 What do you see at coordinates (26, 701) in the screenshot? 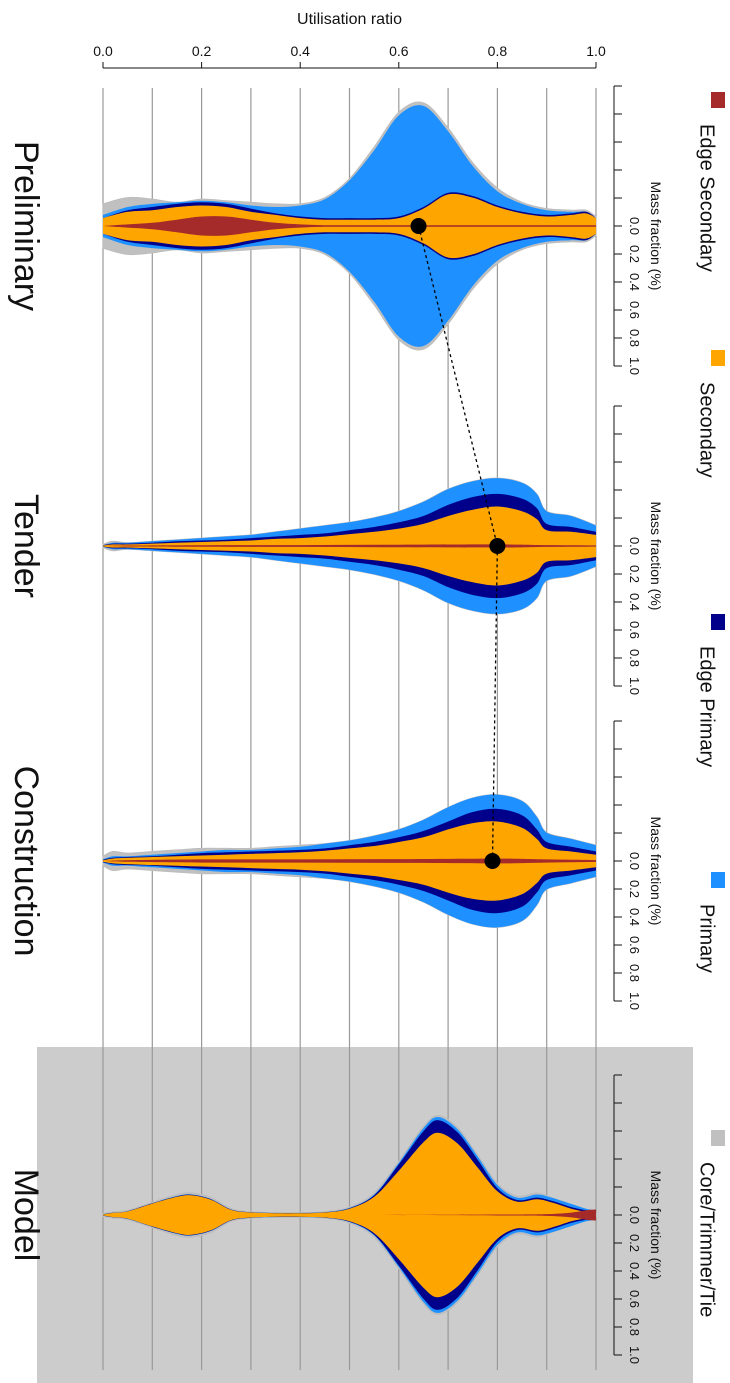
I see `label-layer: Preliminary Tender Construction Model` at bounding box center [26, 701].